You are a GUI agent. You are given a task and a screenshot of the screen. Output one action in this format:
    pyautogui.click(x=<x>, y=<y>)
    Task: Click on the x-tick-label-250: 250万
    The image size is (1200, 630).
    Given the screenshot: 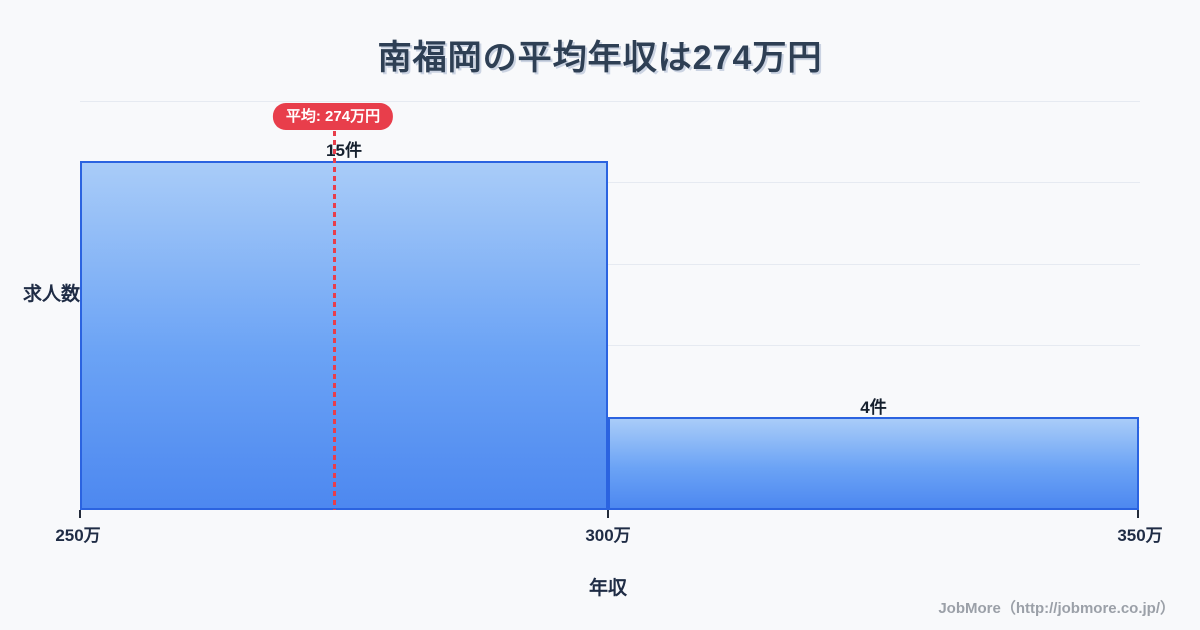 What is the action you would take?
    pyautogui.click(x=78, y=535)
    